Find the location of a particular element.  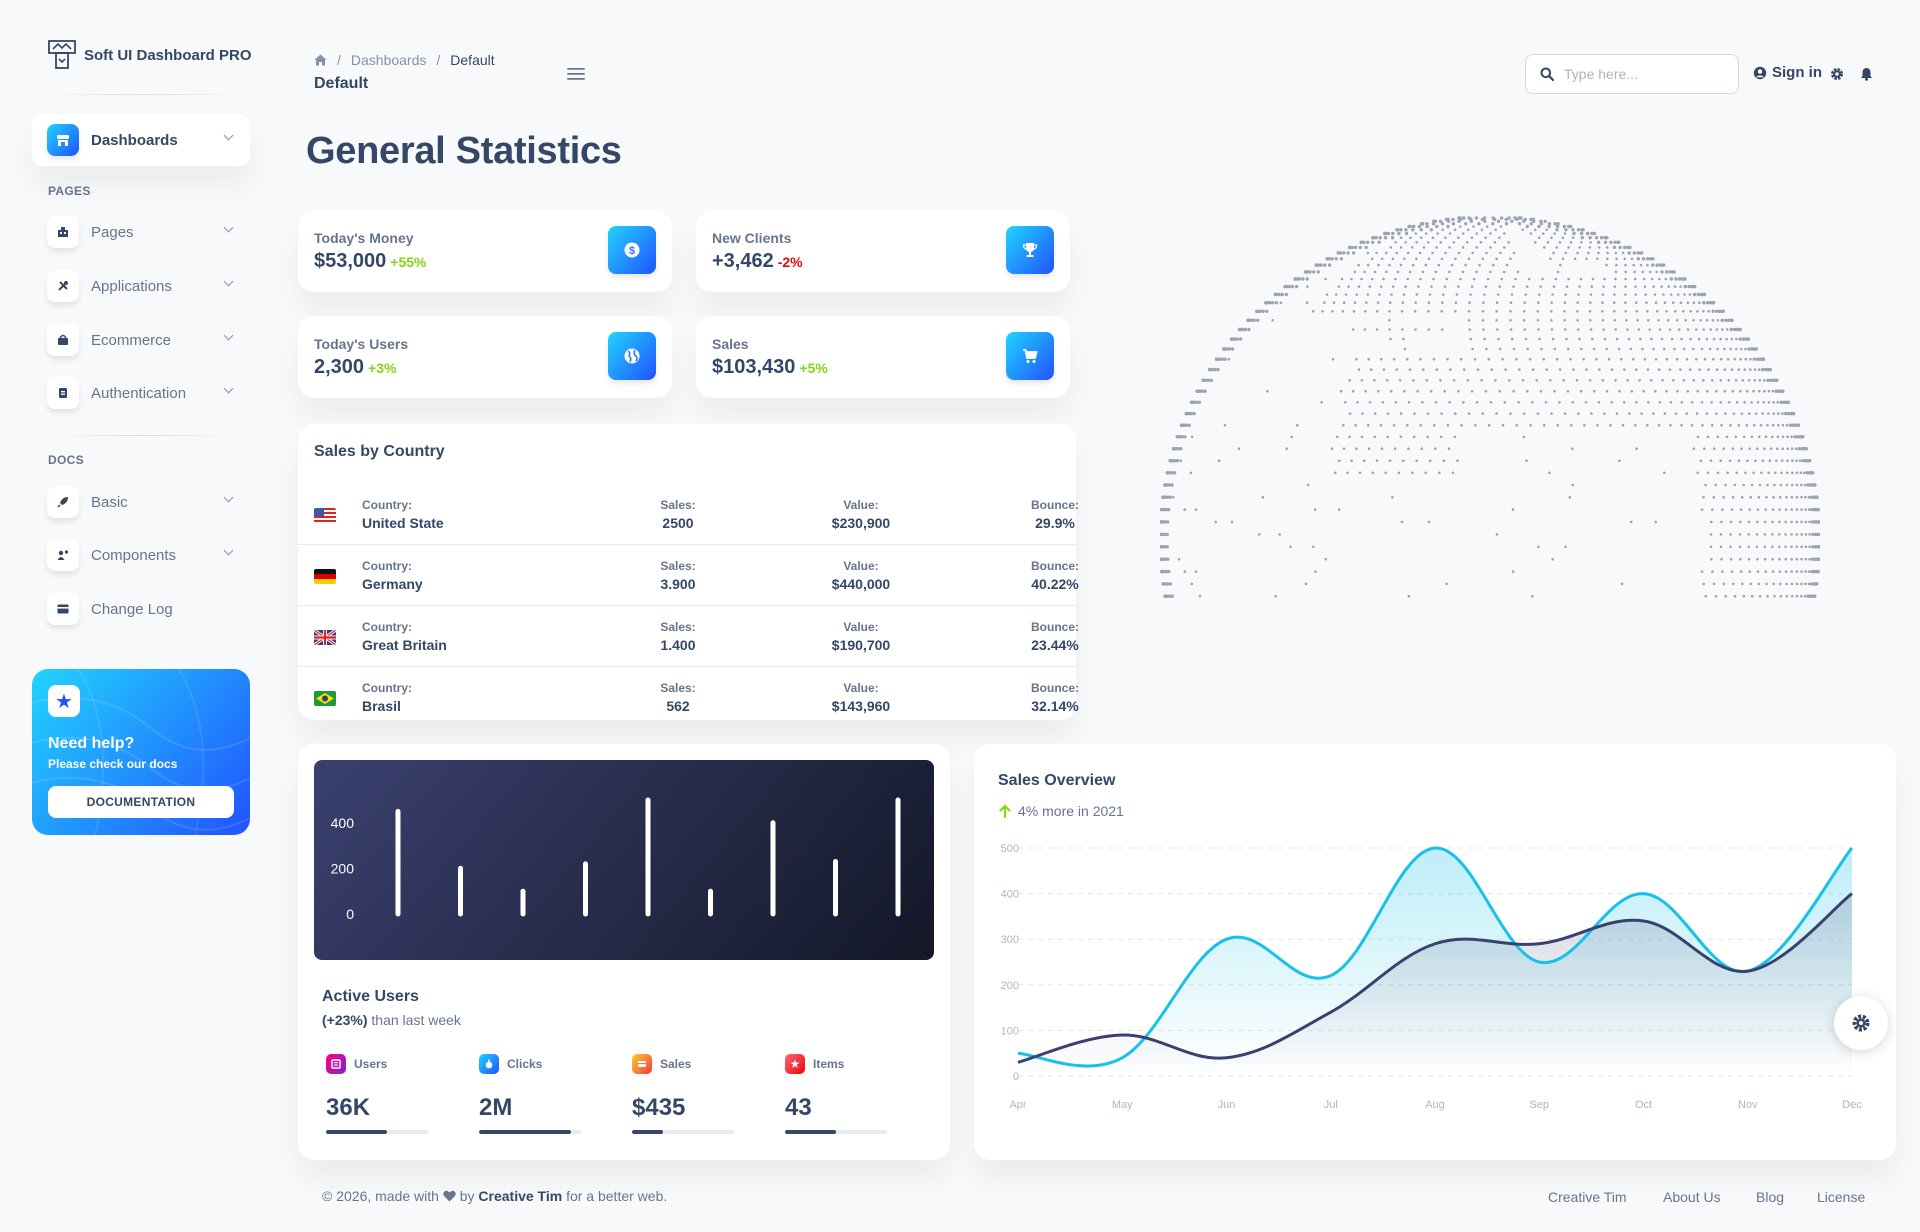

kpi-value: 36K is located at coordinates (348, 1107).